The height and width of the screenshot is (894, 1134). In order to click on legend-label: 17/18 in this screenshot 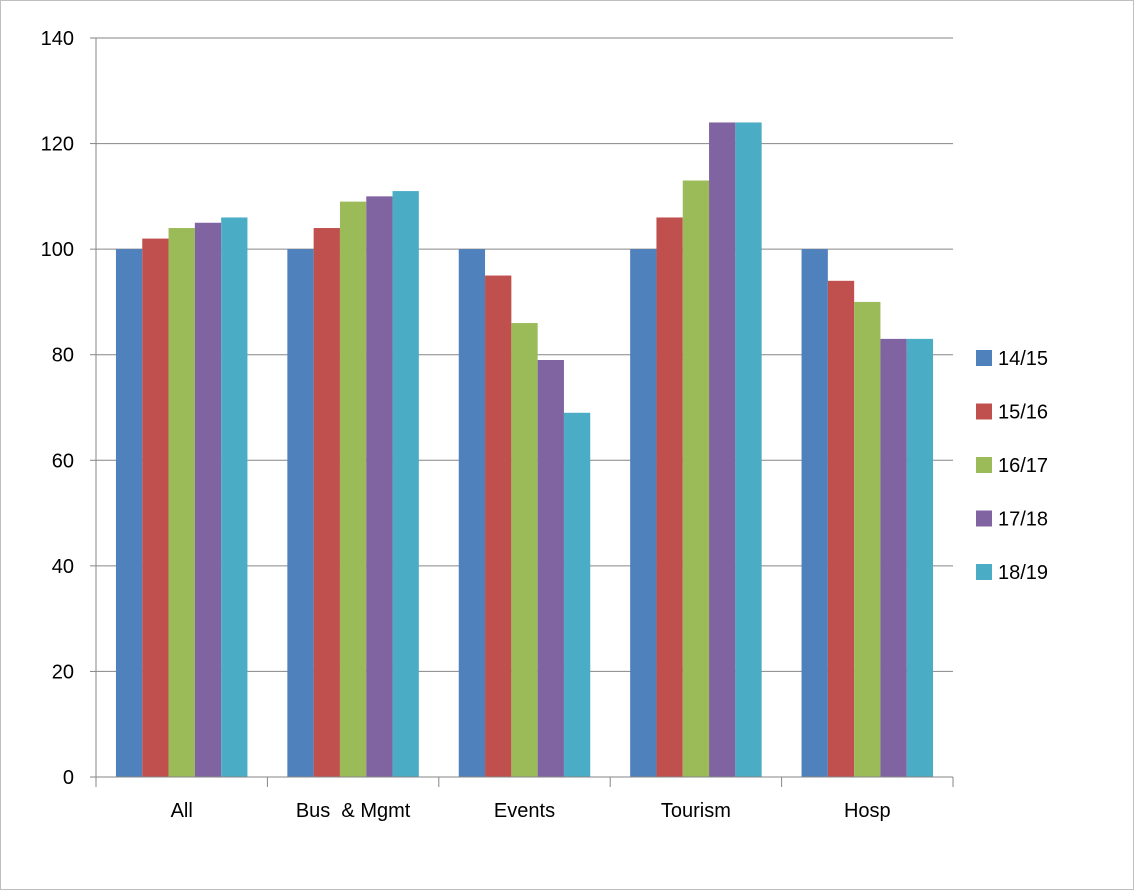, I will do `click(1023, 520)`.